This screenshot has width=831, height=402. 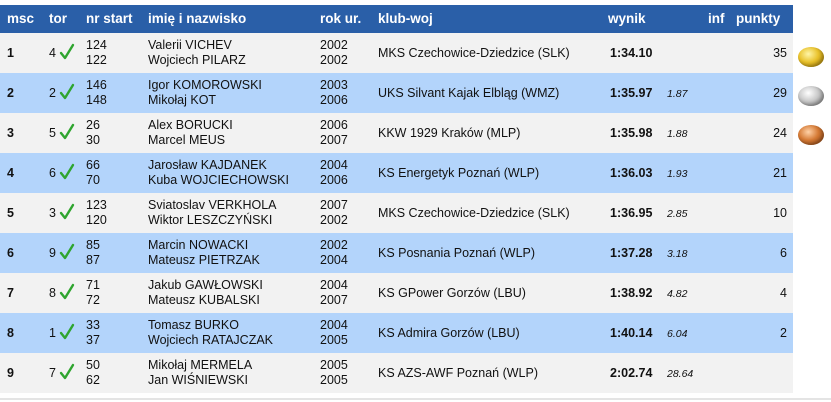 What do you see at coordinates (204, 300) in the screenshot?
I see `athlete-name: Mateusz KUBALSKI` at bounding box center [204, 300].